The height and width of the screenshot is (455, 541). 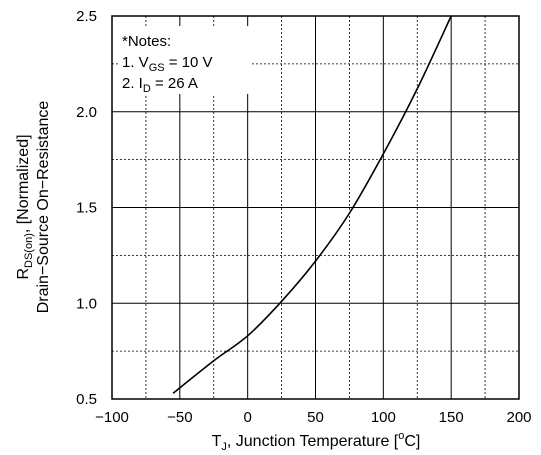 What do you see at coordinates (518, 417) in the screenshot?
I see `x-tick-label: 200` at bounding box center [518, 417].